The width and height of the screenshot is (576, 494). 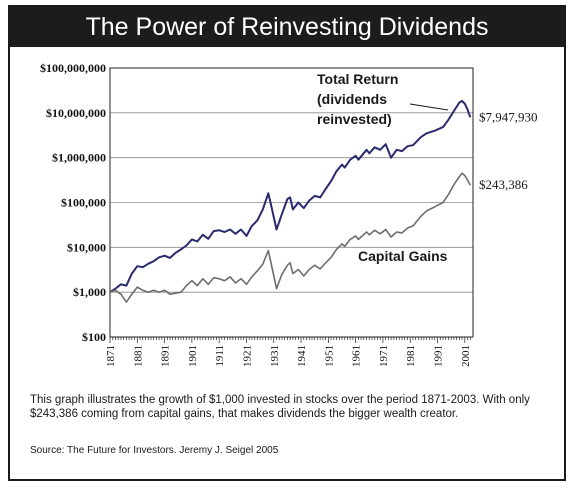 I want to click on total-return-label-line: (dividends, so click(x=352, y=99).